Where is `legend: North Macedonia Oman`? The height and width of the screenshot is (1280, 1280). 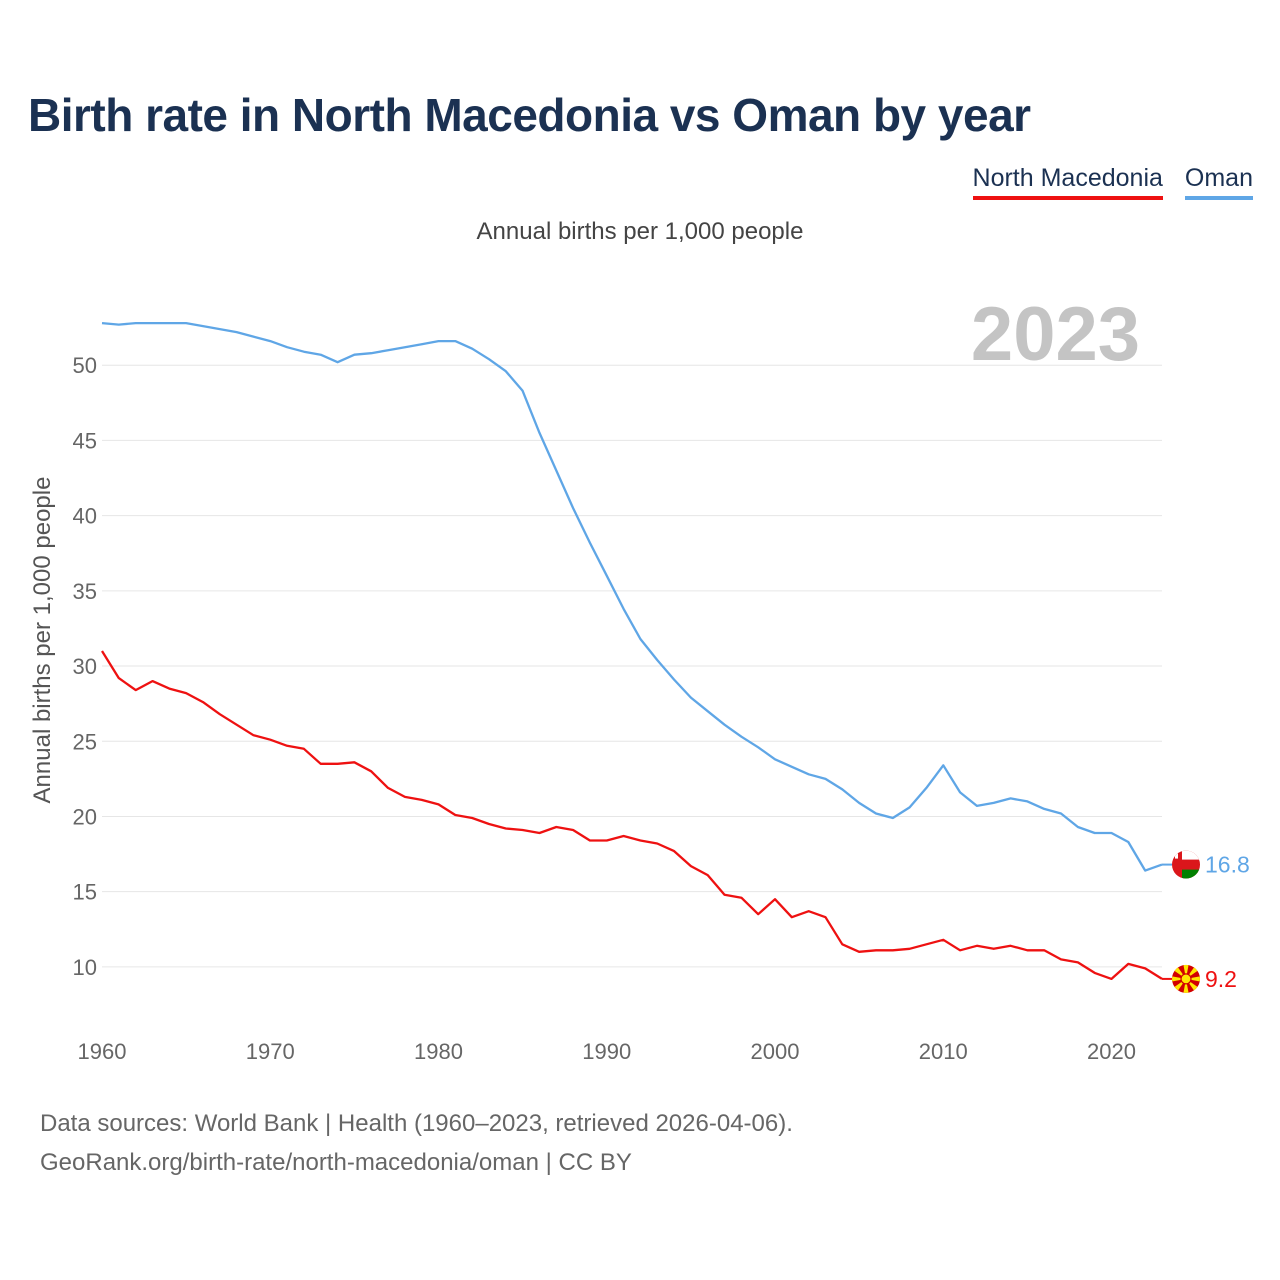
legend: North Macedonia Oman is located at coordinates (1112, 182).